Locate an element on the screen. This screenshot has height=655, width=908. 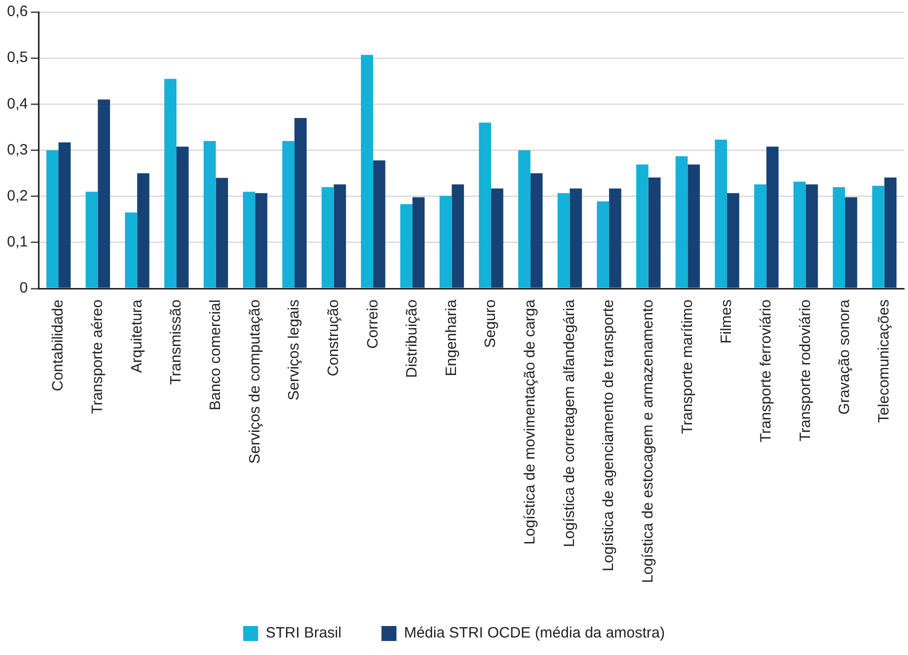
x-tick-label: Transporte rodoviário is located at coordinates (805, 371).